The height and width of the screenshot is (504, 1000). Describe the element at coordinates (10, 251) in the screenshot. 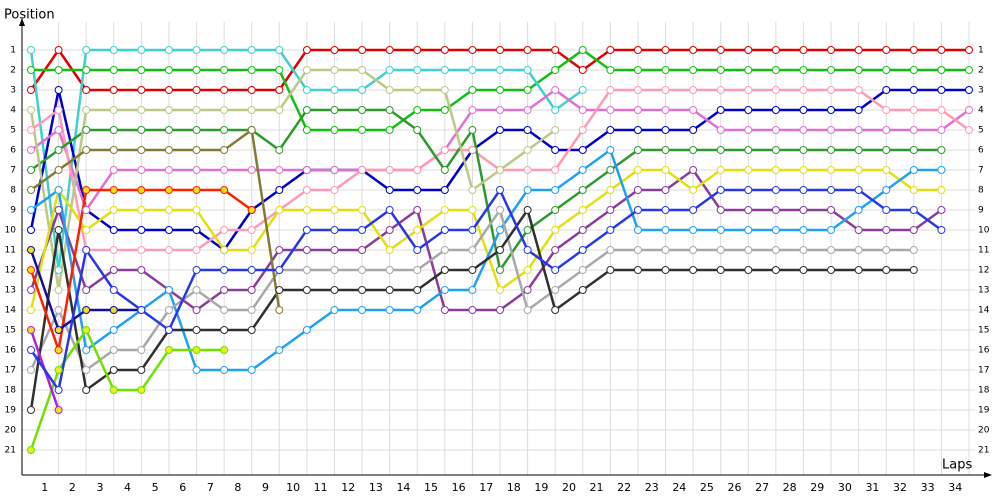

I see `y-tick-label: 11` at that location.